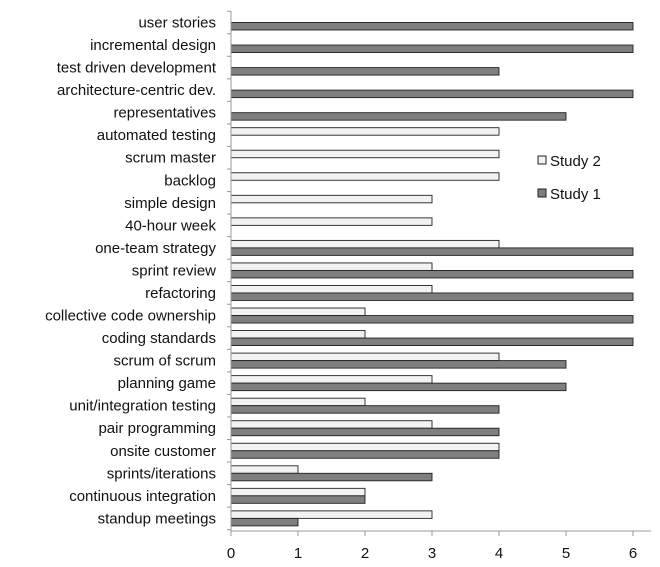 The height and width of the screenshot is (567, 660). I want to click on legend-label-study-2: Study 2, so click(575, 161).